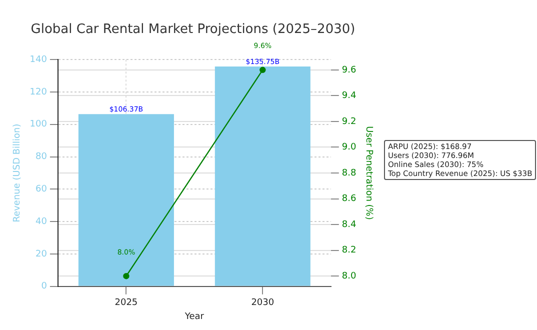  What do you see at coordinates (349, 225) in the screenshot?
I see `y2-tick-label: 8.4` at bounding box center [349, 225].